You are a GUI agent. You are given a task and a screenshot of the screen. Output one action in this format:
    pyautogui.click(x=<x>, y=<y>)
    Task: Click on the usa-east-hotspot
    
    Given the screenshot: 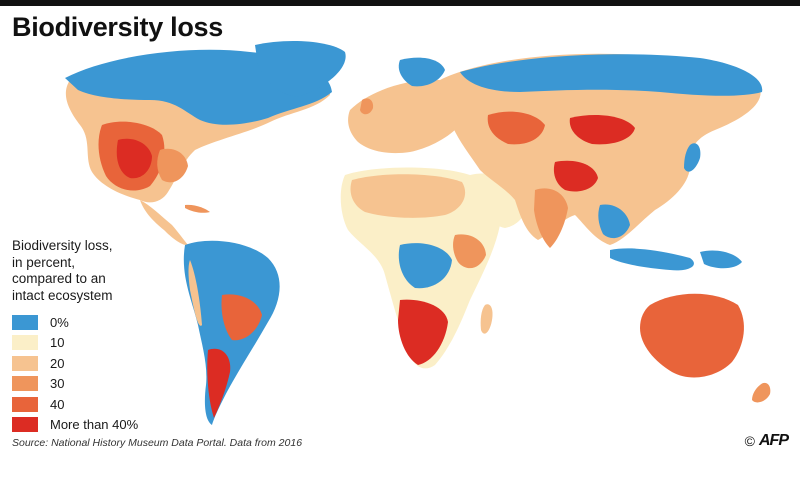 What is the action you would take?
    pyautogui.click(x=172, y=165)
    